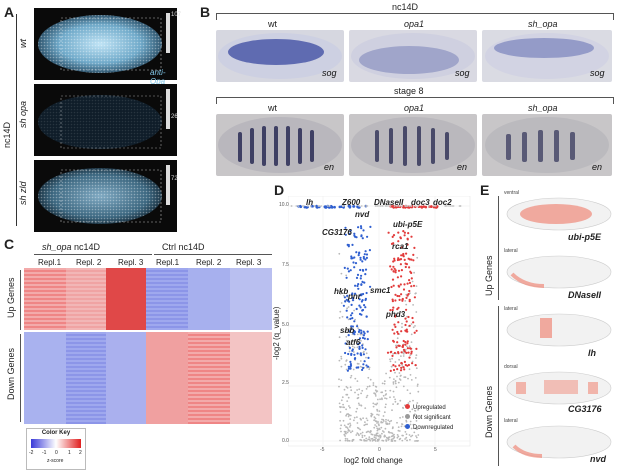  What do you see at coordinates (405, 7) in the screenshot?
I see `panel-b-top-stage: nc14D` at bounding box center [405, 7].